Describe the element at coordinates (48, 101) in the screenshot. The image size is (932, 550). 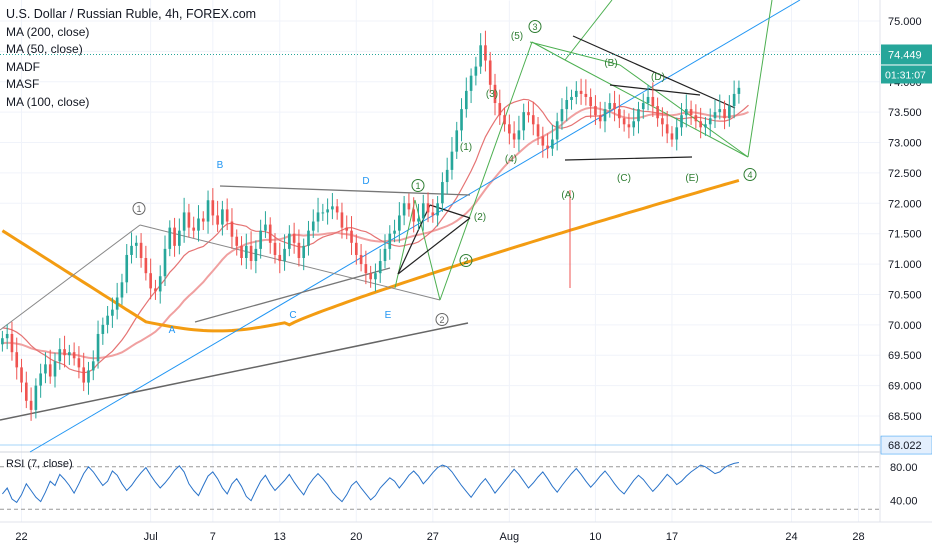
I see `legend-ma100: MA (100, close)` at that location.